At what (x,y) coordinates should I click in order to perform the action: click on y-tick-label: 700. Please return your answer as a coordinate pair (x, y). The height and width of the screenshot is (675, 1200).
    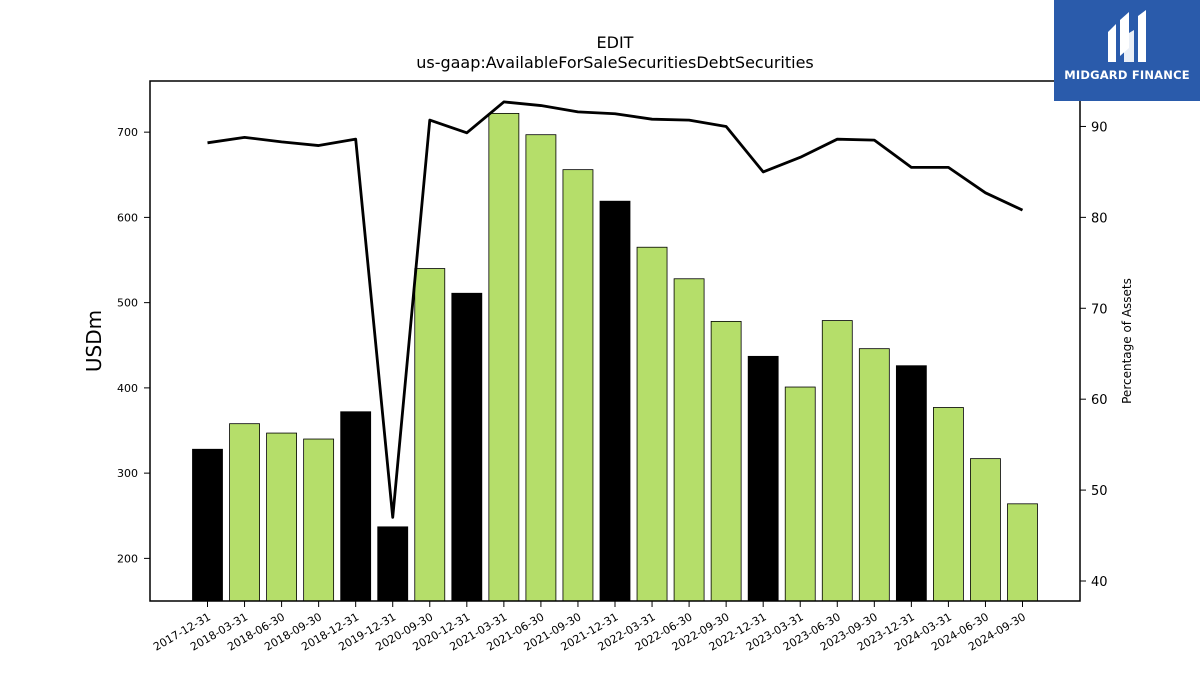
    Looking at the image, I should click on (127, 132).